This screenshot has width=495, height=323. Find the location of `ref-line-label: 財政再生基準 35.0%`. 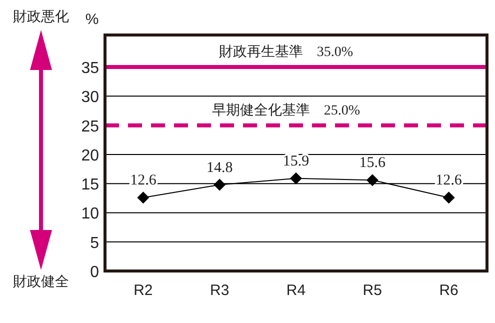

ref-line-label: 財政再生基準 35.0% is located at coordinates (286, 52).